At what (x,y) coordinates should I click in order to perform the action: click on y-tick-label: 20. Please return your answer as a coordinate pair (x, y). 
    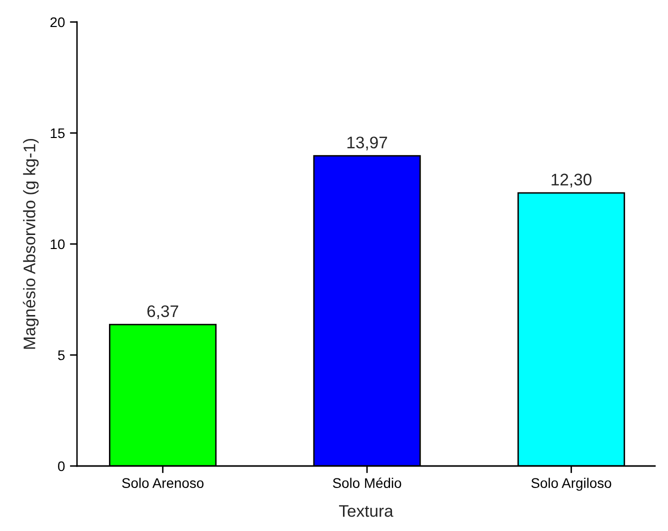
    Looking at the image, I should click on (57, 22).